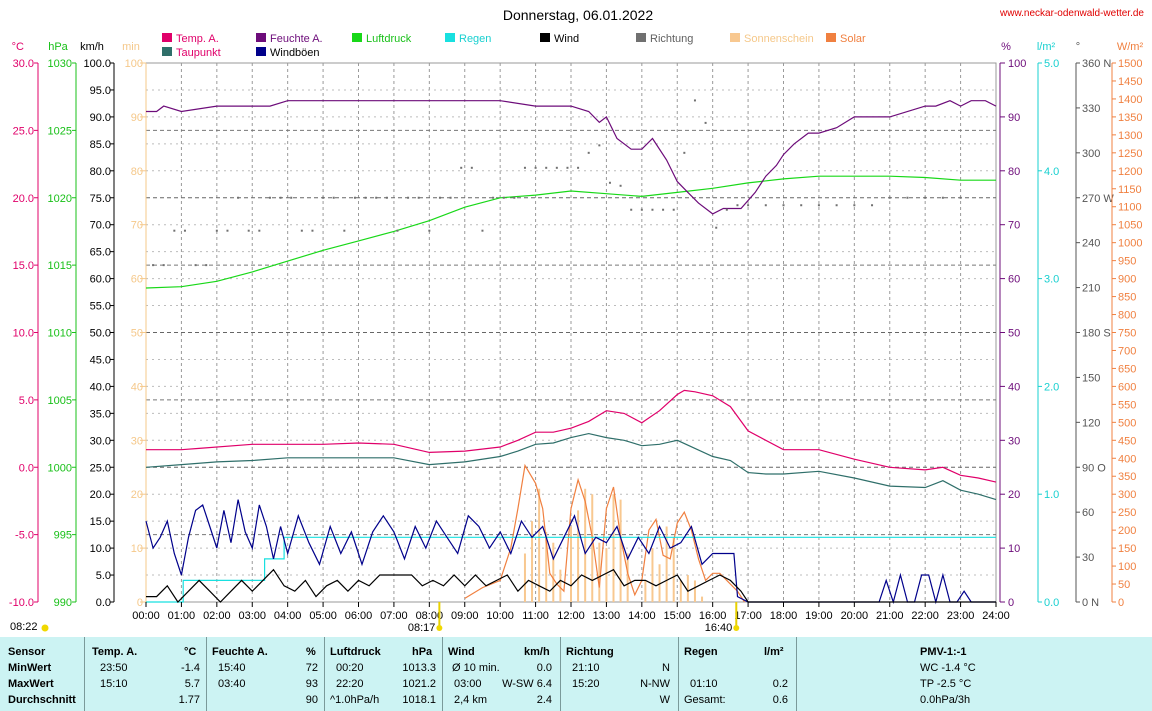 The width and height of the screenshot is (1152, 711). I want to click on axis-label-direction: 120, so click(1091, 423).